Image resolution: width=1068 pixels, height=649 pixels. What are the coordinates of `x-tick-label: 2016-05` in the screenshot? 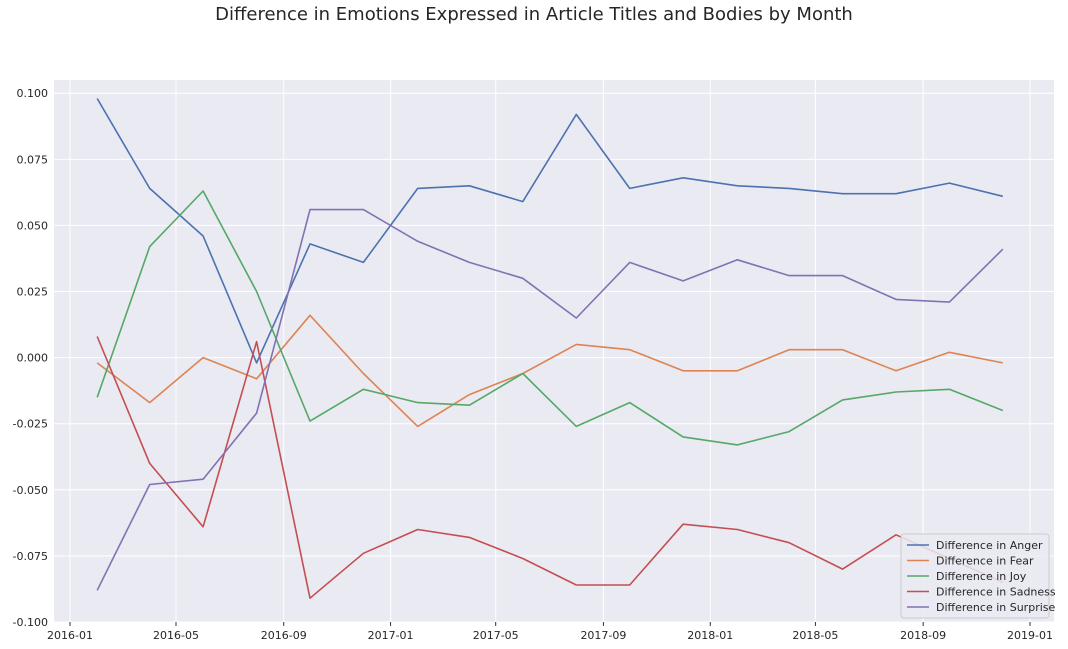 It's located at (176, 635).